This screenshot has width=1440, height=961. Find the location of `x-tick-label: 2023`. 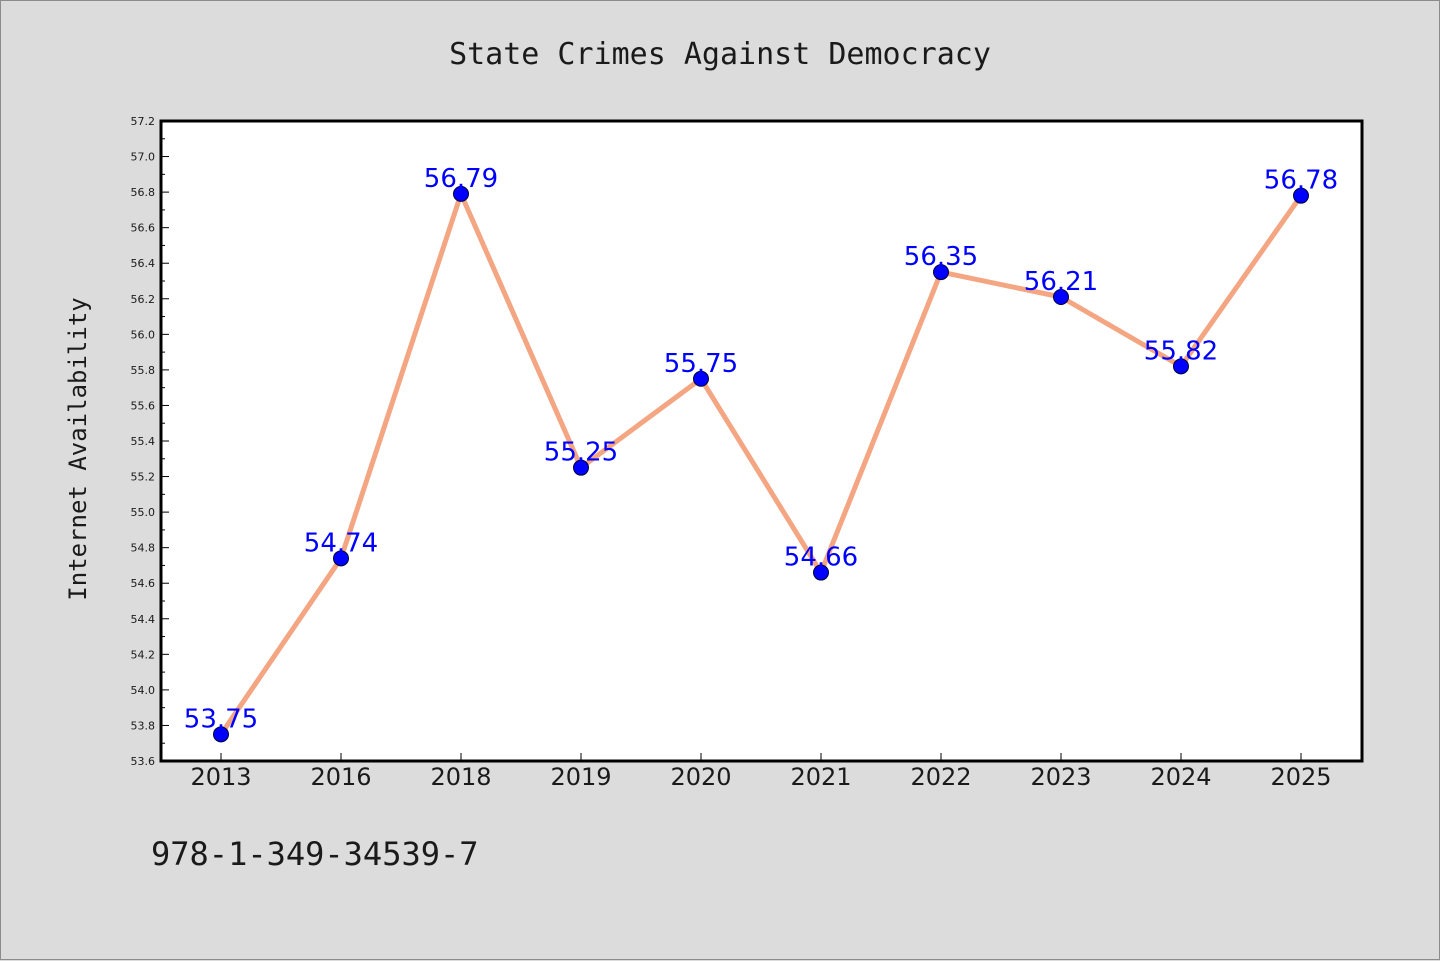

x-tick-label: 2023 is located at coordinates (1060, 777).